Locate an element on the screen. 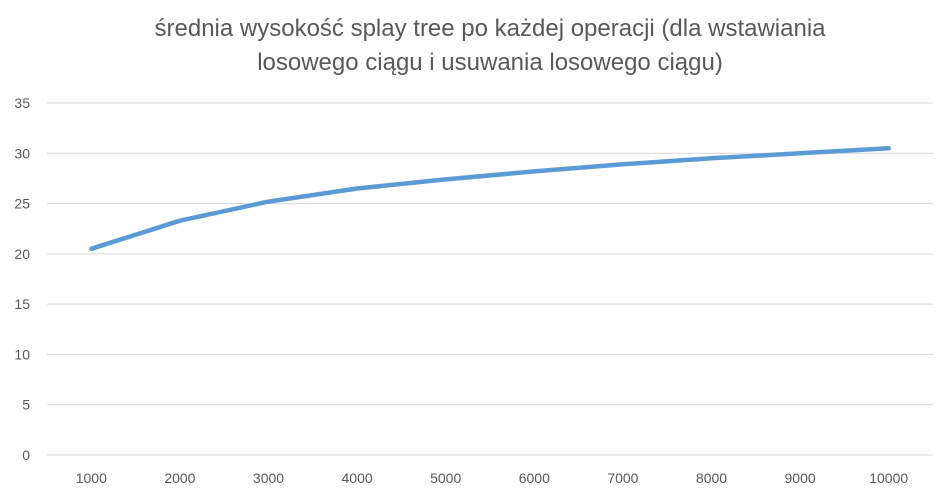  x-tick-label: 4000 is located at coordinates (357, 478).